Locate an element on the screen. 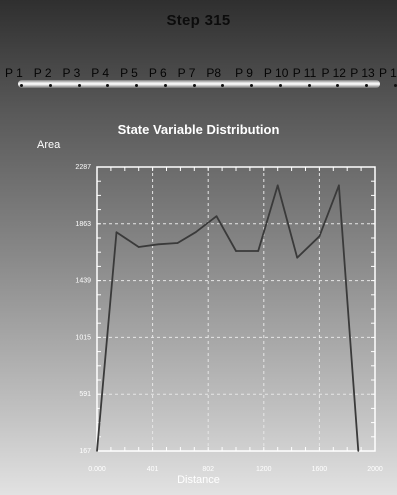 Image resolution: width=397 pixels, height=495 pixels. probe-label: P 11 is located at coordinates (304, 73).